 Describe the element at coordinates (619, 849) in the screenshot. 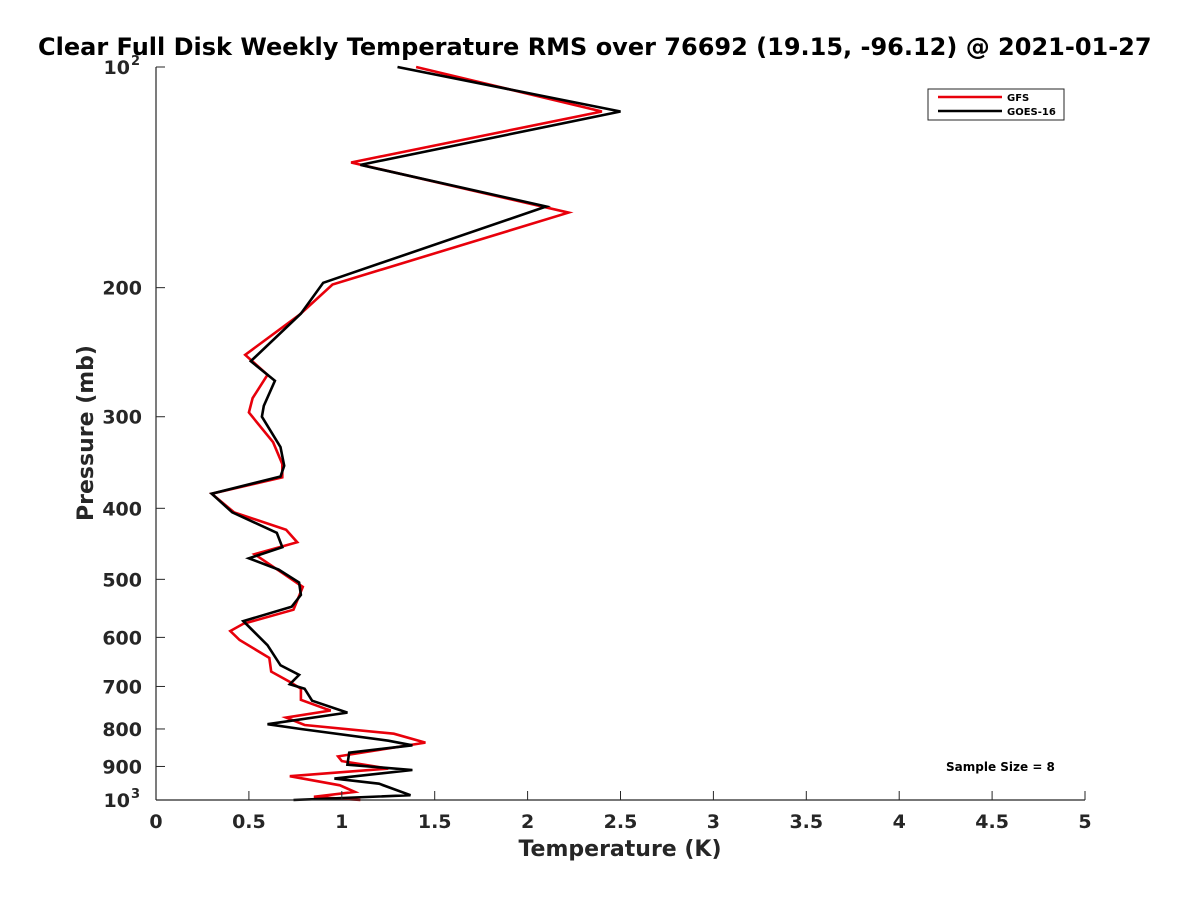

I see `x-axis-label: Temperature (K)` at that location.